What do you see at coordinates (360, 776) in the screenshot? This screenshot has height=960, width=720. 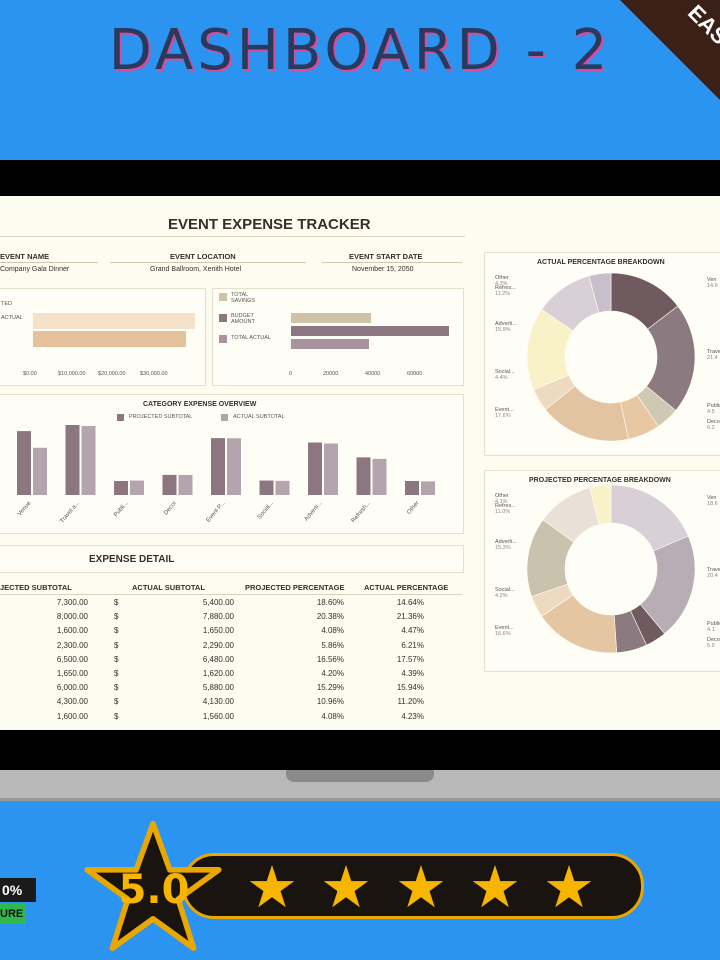 I see `laptop-notch` at bounding box center [360, 776].